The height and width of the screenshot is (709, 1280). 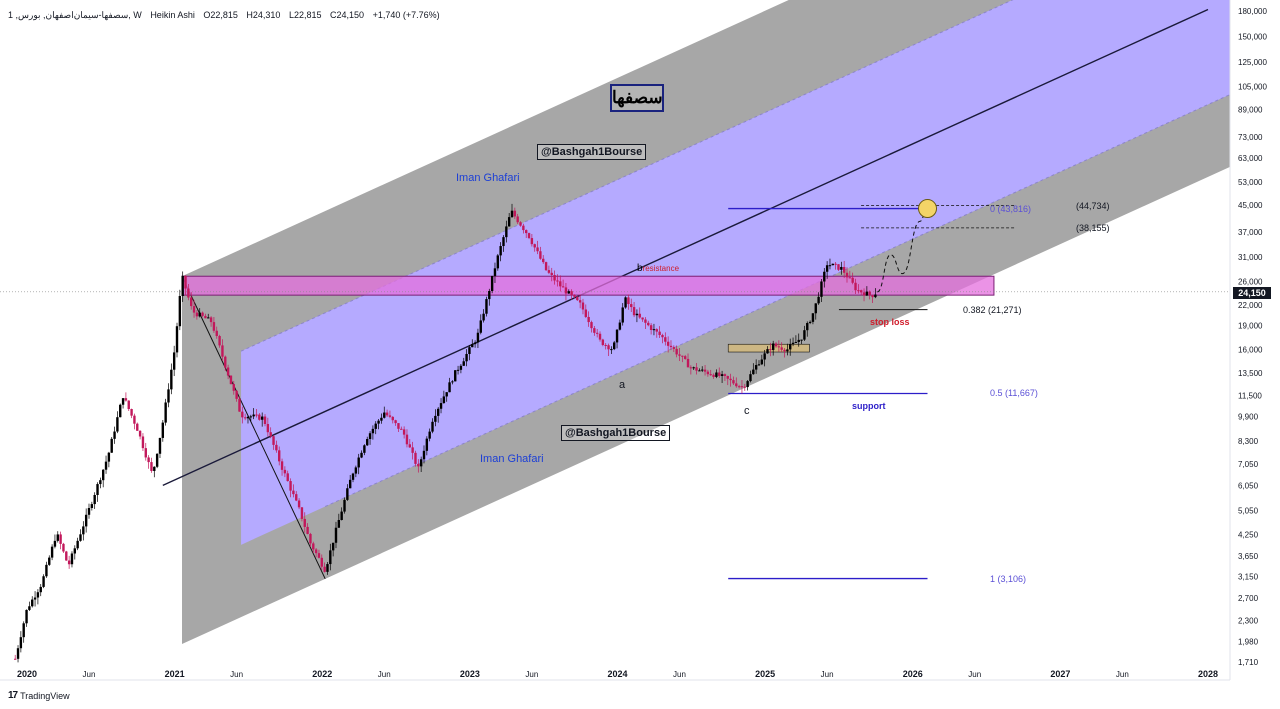 What do you see at coordinates (1248, 598) in the screenshot?
I see `y-tick-label: 2,700` at bounding box center [1248, 598].